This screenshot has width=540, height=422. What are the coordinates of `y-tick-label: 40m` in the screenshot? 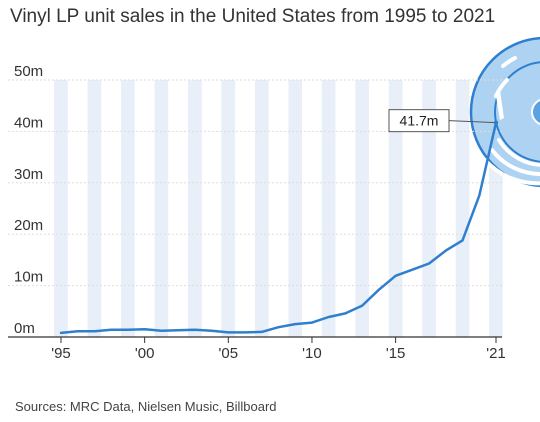 It's located at (28, 122).